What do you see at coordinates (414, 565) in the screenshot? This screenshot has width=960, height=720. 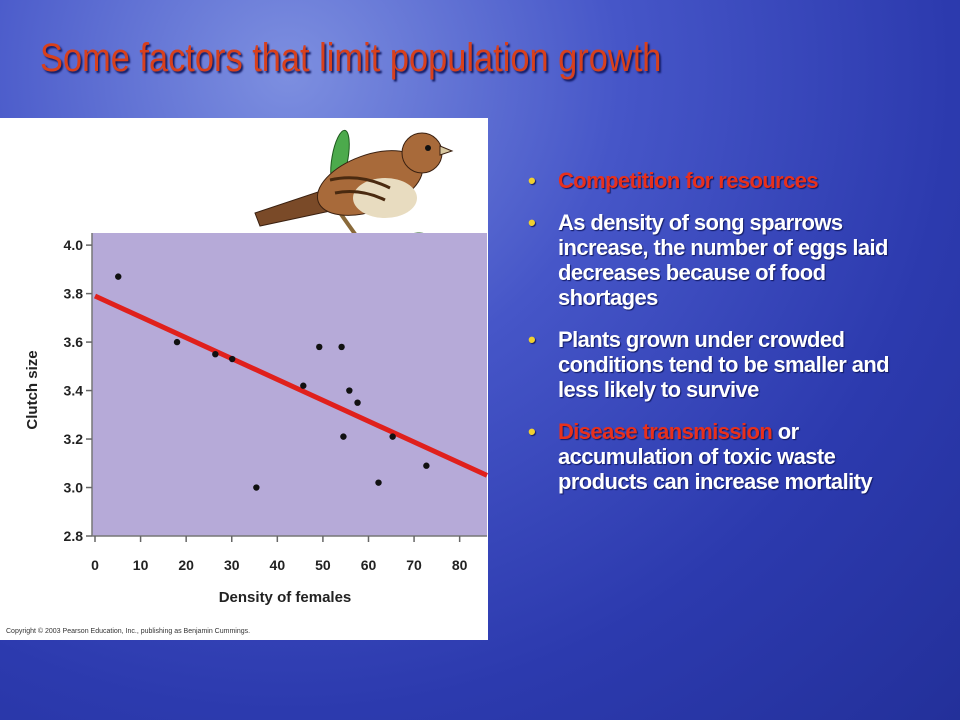 I see `x-tick-label: 70` at bounding box center [414, 565].